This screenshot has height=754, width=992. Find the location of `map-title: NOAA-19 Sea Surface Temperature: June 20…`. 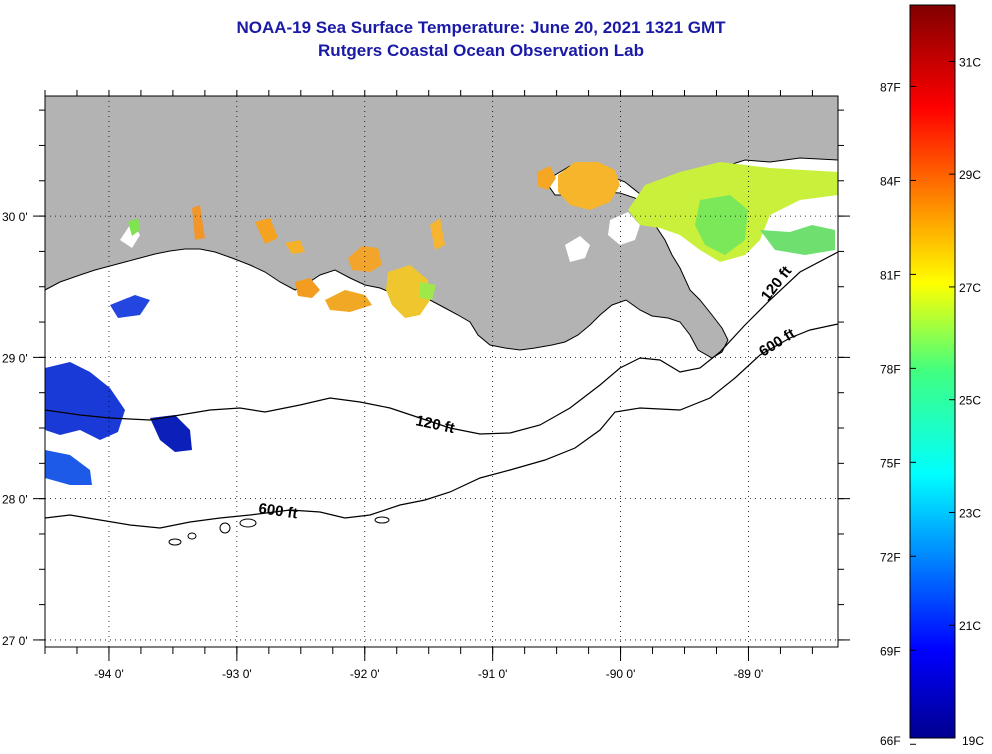

map-title: NOAA-19 Sea Surface Temperature: June 20… is located at coordinates (481, 27).